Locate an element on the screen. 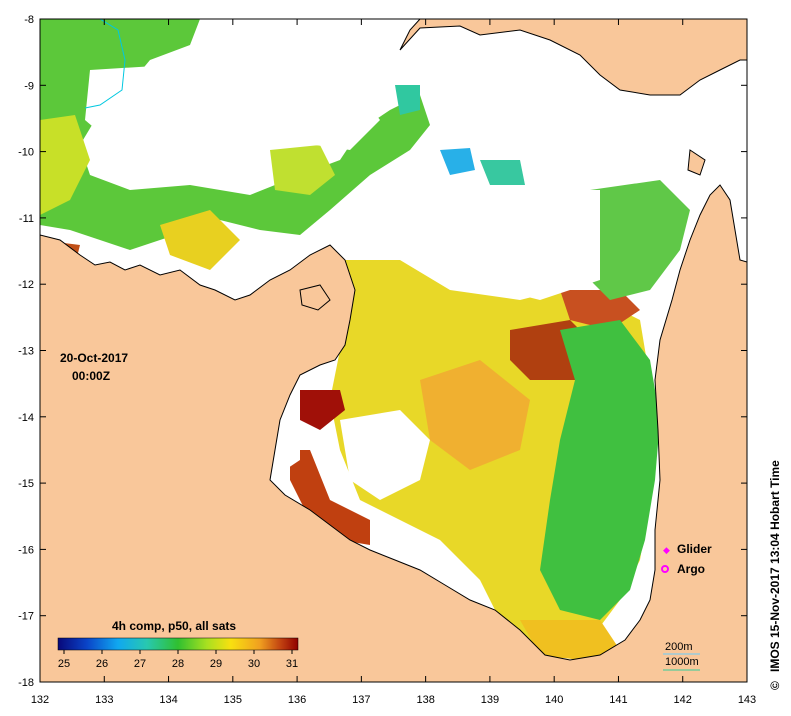 Image resolution: width=791 pixels, height=716 pixels. glider-marker-icon: ◆ is located at coordinates (666, 550).